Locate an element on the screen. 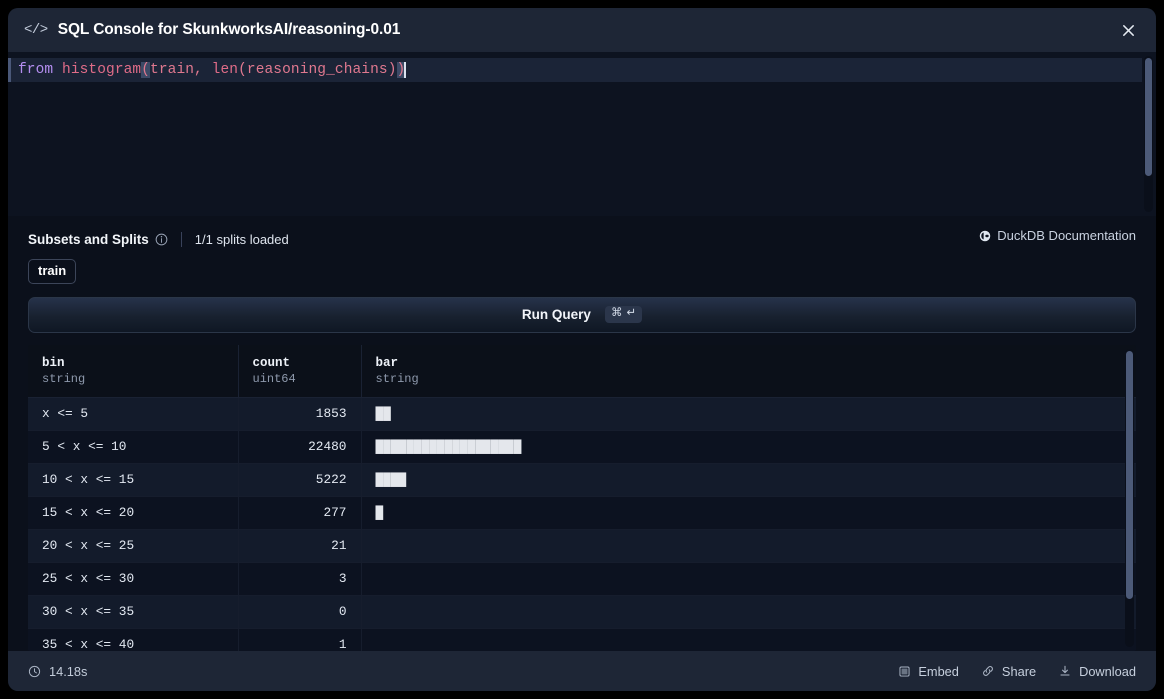 The height and width of the screenshot is (699, 1164). shortcut-modifier: ⌘ is located at coordinates (616, 313).